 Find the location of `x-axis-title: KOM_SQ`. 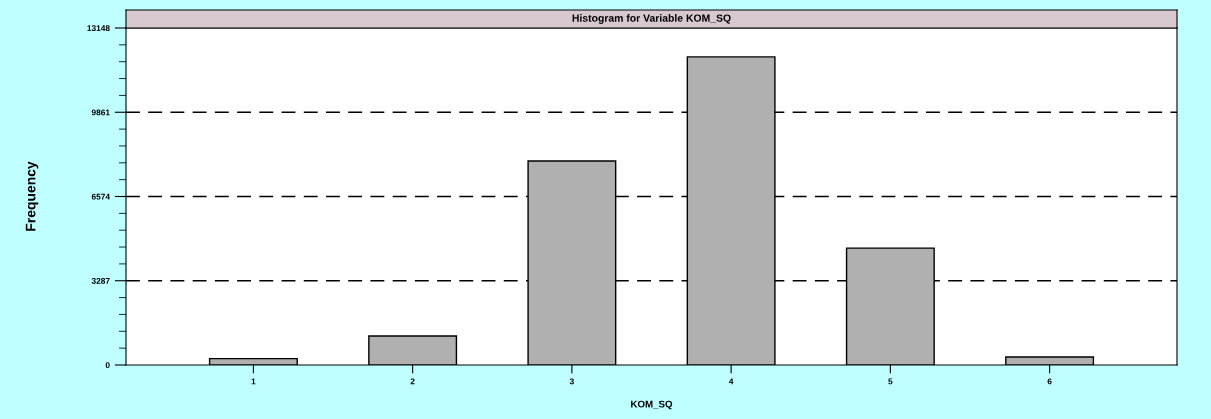

x-axis-title: KOM_SQ is located at coordinates (652, 405).